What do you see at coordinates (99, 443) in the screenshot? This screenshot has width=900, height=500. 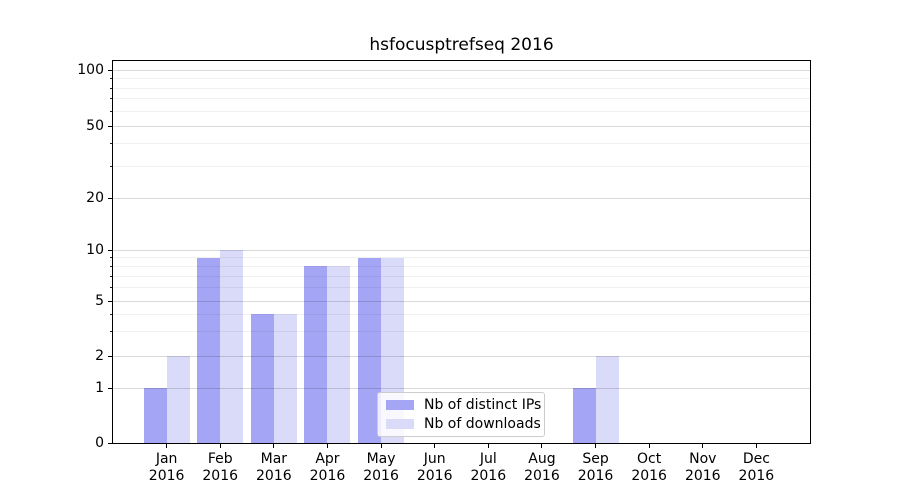 I see `y-tick-label: 0` at bounding box center [99, 443].